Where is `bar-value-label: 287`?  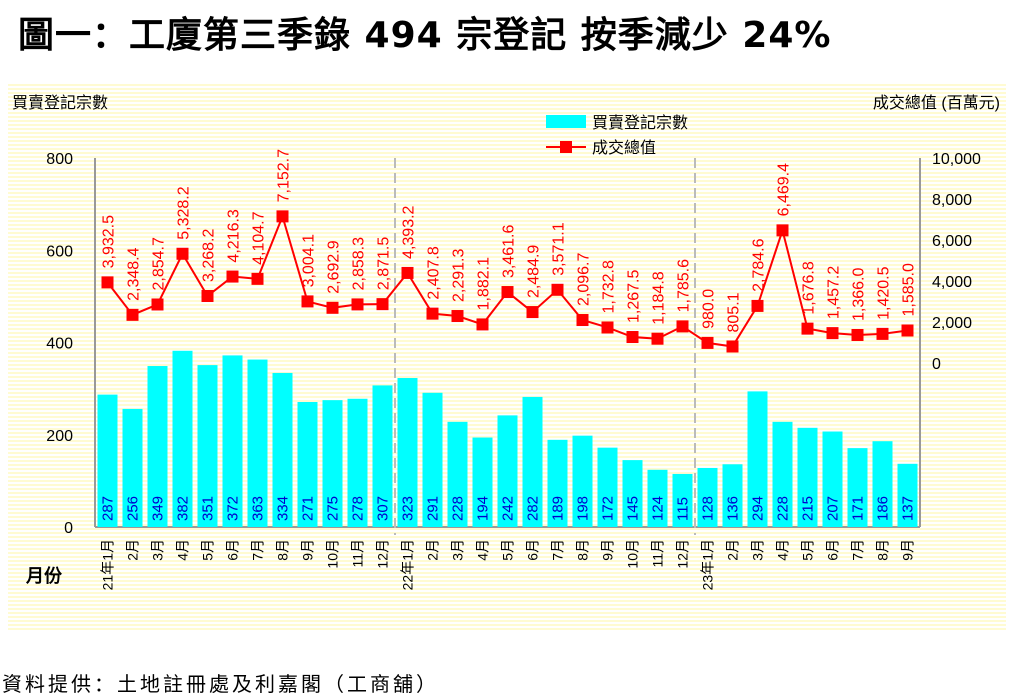 bar-value-label: 287 is located at coordinates (108, 508).